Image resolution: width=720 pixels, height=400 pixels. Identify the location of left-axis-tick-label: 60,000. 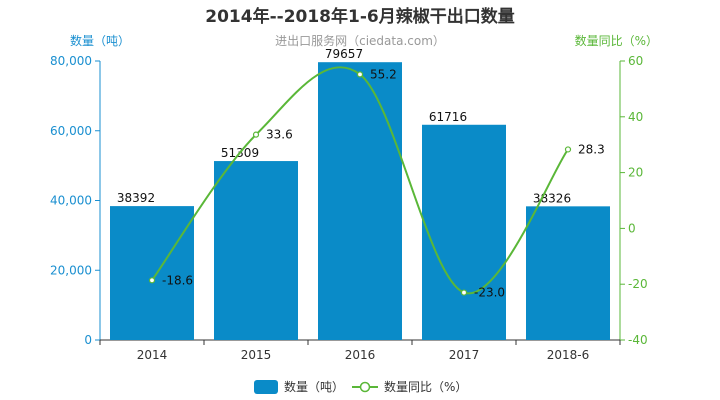
(71, 131).